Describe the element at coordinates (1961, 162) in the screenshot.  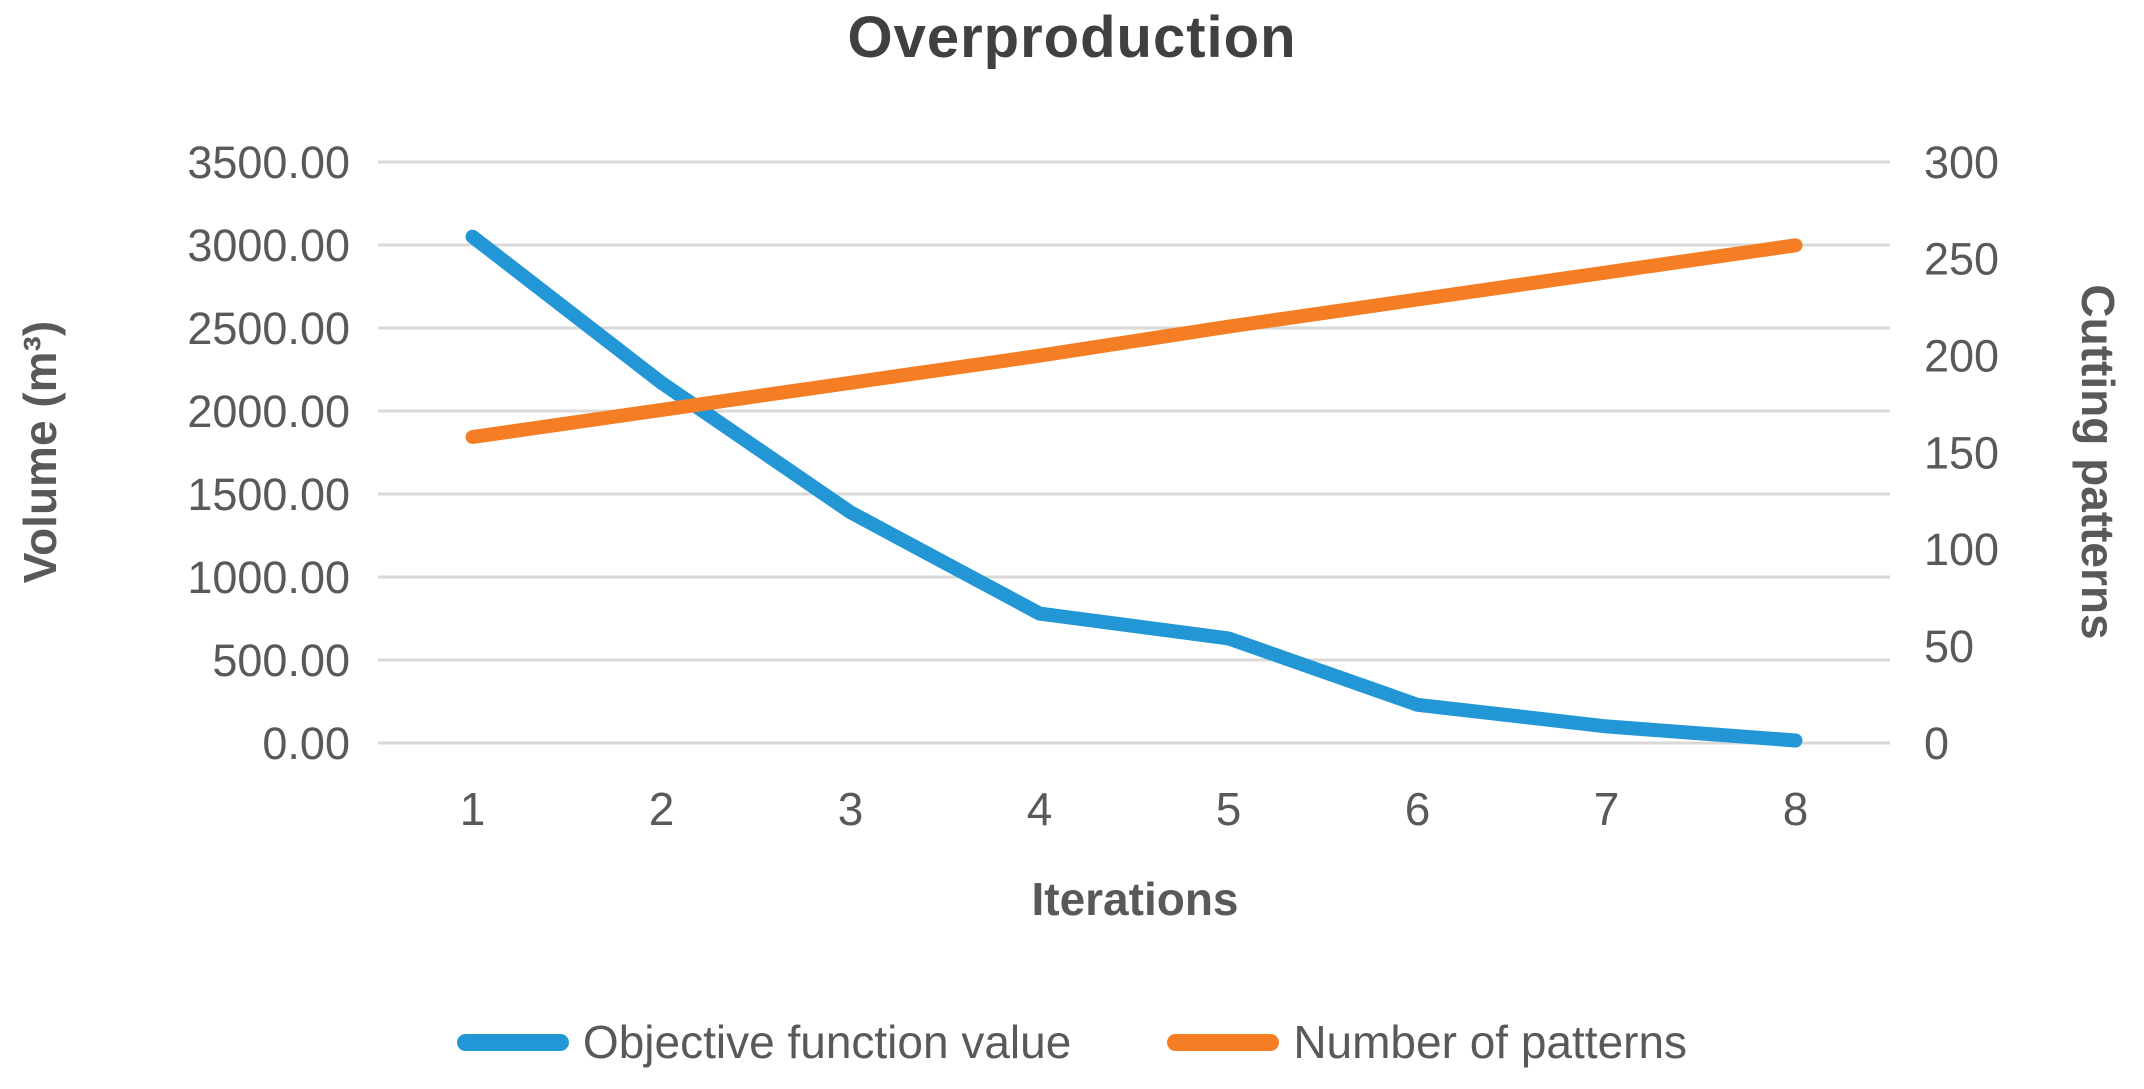
I see `right-axis-tick-label: 300` at that location.